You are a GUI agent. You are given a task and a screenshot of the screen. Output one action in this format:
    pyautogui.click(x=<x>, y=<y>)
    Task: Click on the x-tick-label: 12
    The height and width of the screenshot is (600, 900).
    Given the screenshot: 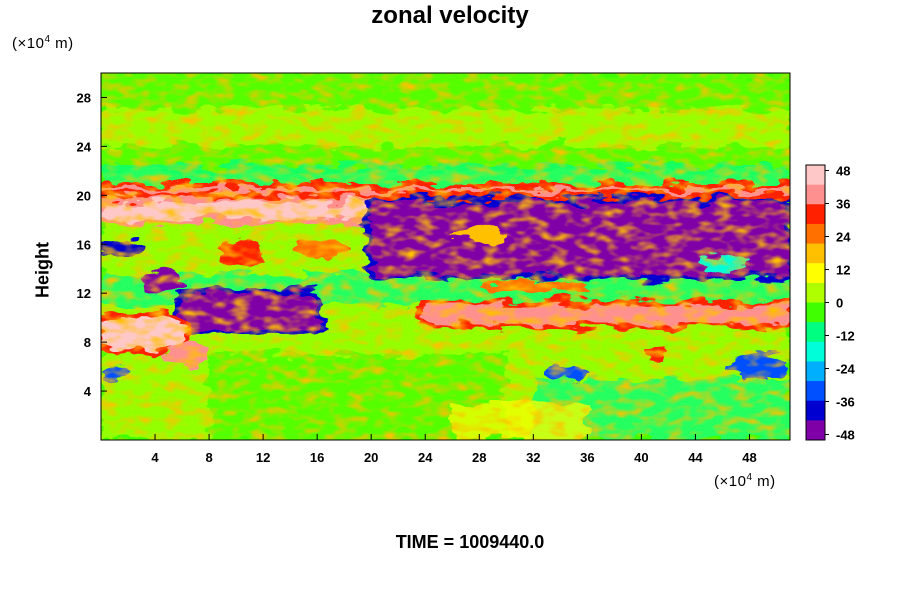 What is the action you would take?
    pyautogui.click(x=263, y=457)
    